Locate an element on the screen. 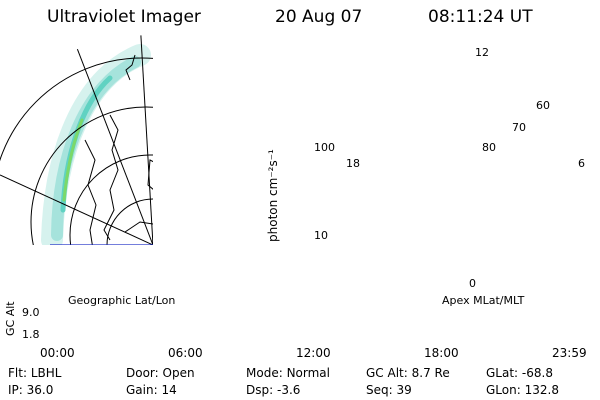 Image resolution: width=600 pixels, height=400 pixels. time-label: 08:11:24 UT is located at coordinates (480, 17).